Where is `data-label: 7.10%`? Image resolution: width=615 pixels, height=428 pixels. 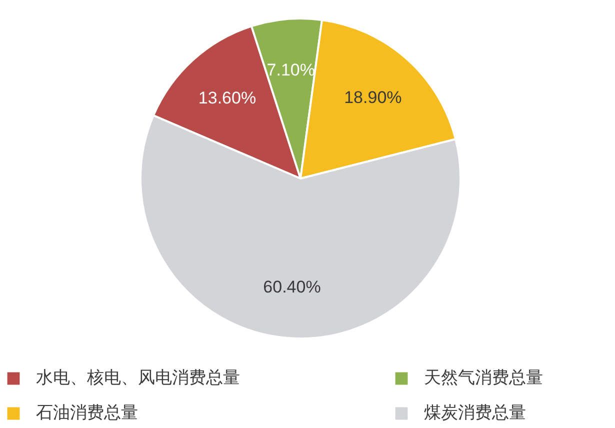 data-label: 7.10% is located at coordinates (291, 70).